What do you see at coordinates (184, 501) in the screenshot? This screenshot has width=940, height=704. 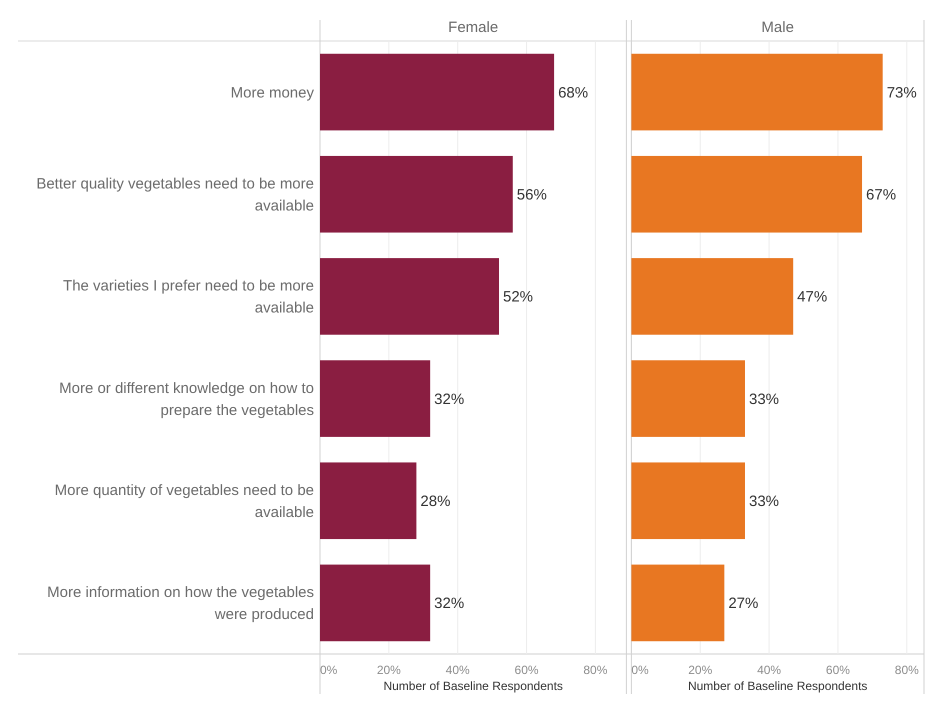 I see `y-tick-label: More quantity of vegetables need to be available` at bounding box center [184, 501].